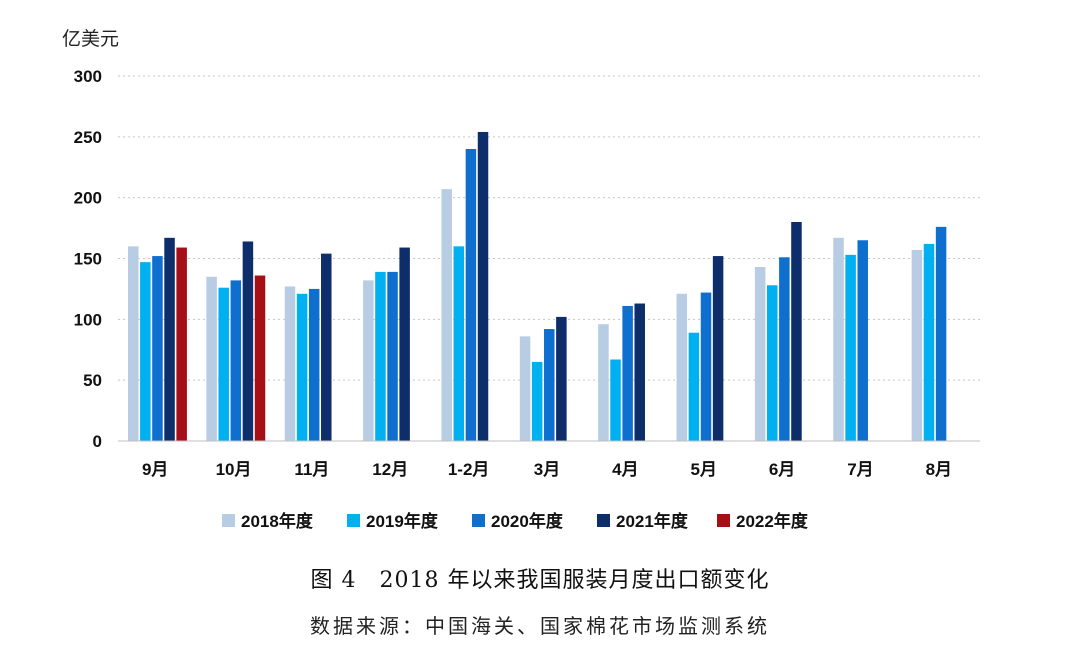 The height and width of the screenshot is (652, 1080). Describe the element at coordinates (90, 39) in the screenshot. I see `y-axis-unit-label: 亿美元` at that location.